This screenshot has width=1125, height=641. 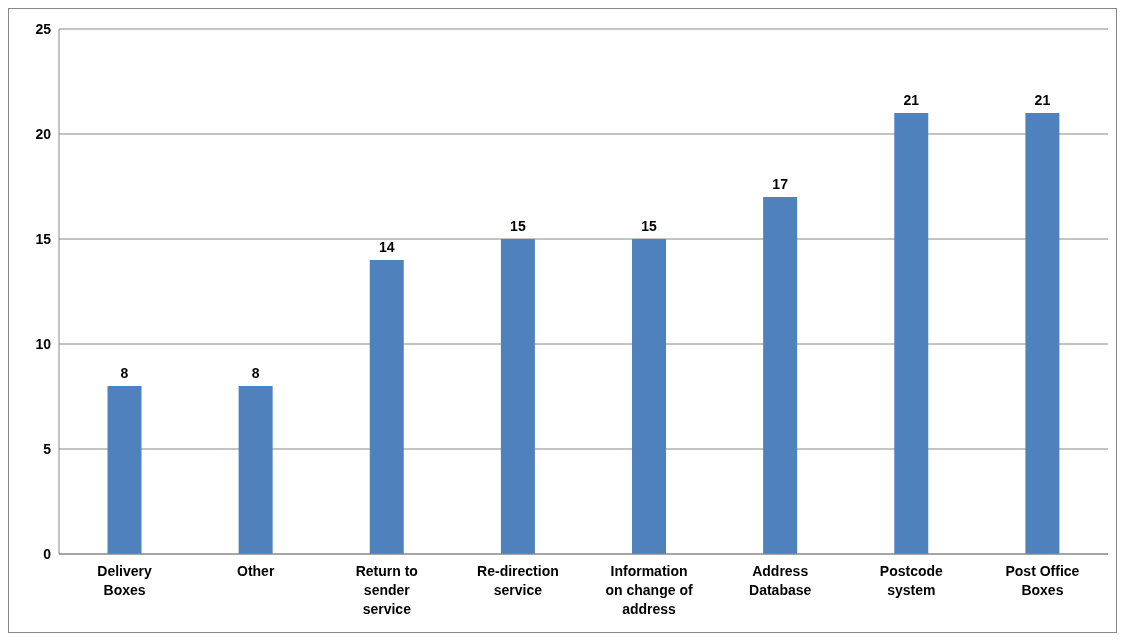 What do you see at coordinates (43, 133) in the screenshot?
I see `y-tick-label: 20` at bounding box center [43, 133].